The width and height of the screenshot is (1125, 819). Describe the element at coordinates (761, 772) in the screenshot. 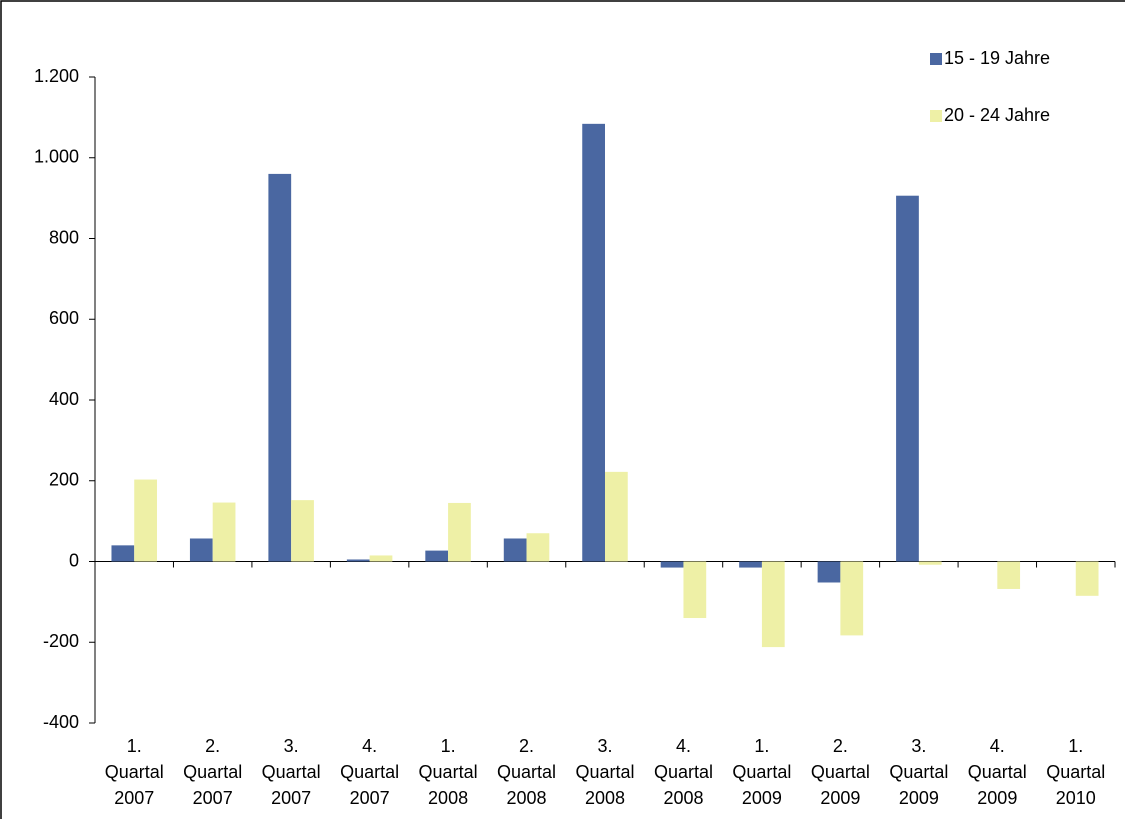

I see `x-tick-label: 1. Quartal 2009` at that location.